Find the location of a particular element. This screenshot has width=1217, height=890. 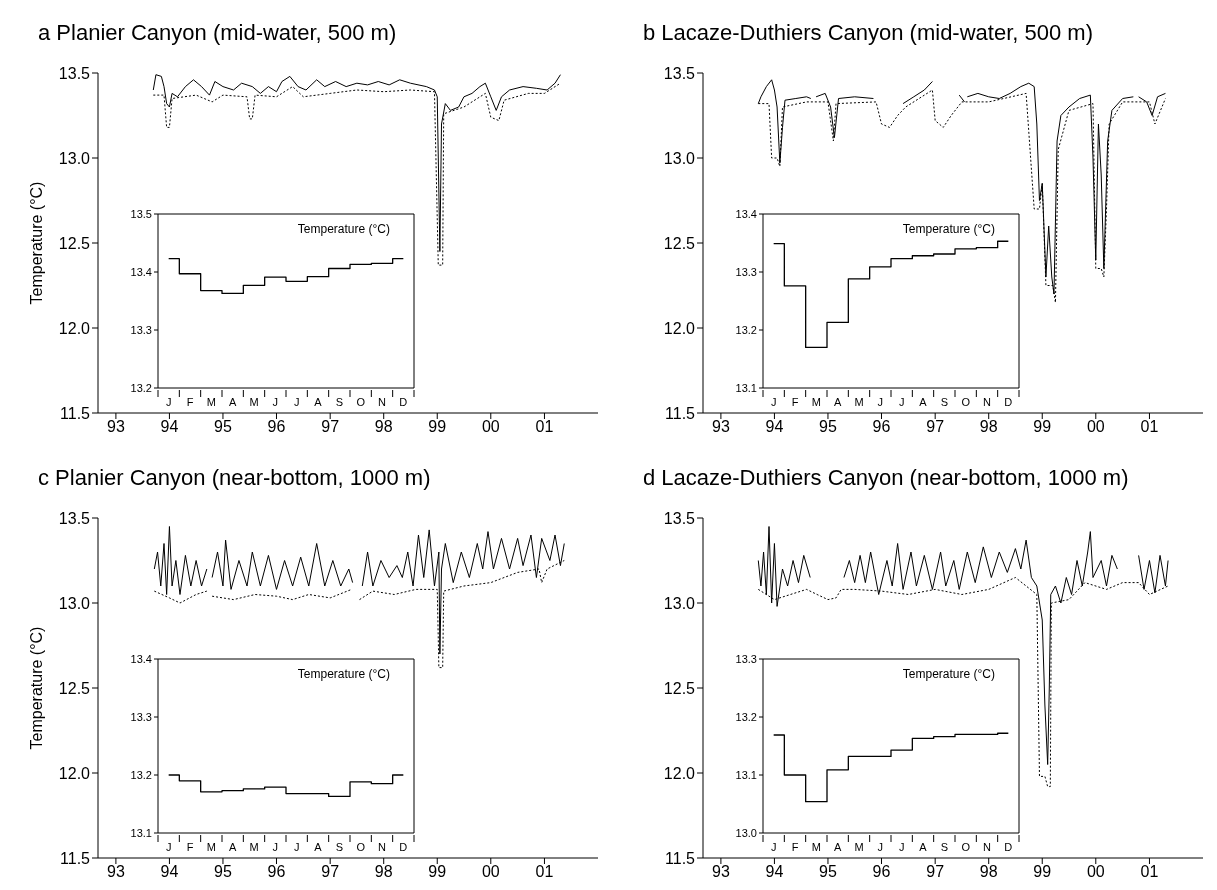

chart-title: d Lacaze-Duthiers Canyon (near-bottom, 1000 m) is located at coordinates (886, 478).